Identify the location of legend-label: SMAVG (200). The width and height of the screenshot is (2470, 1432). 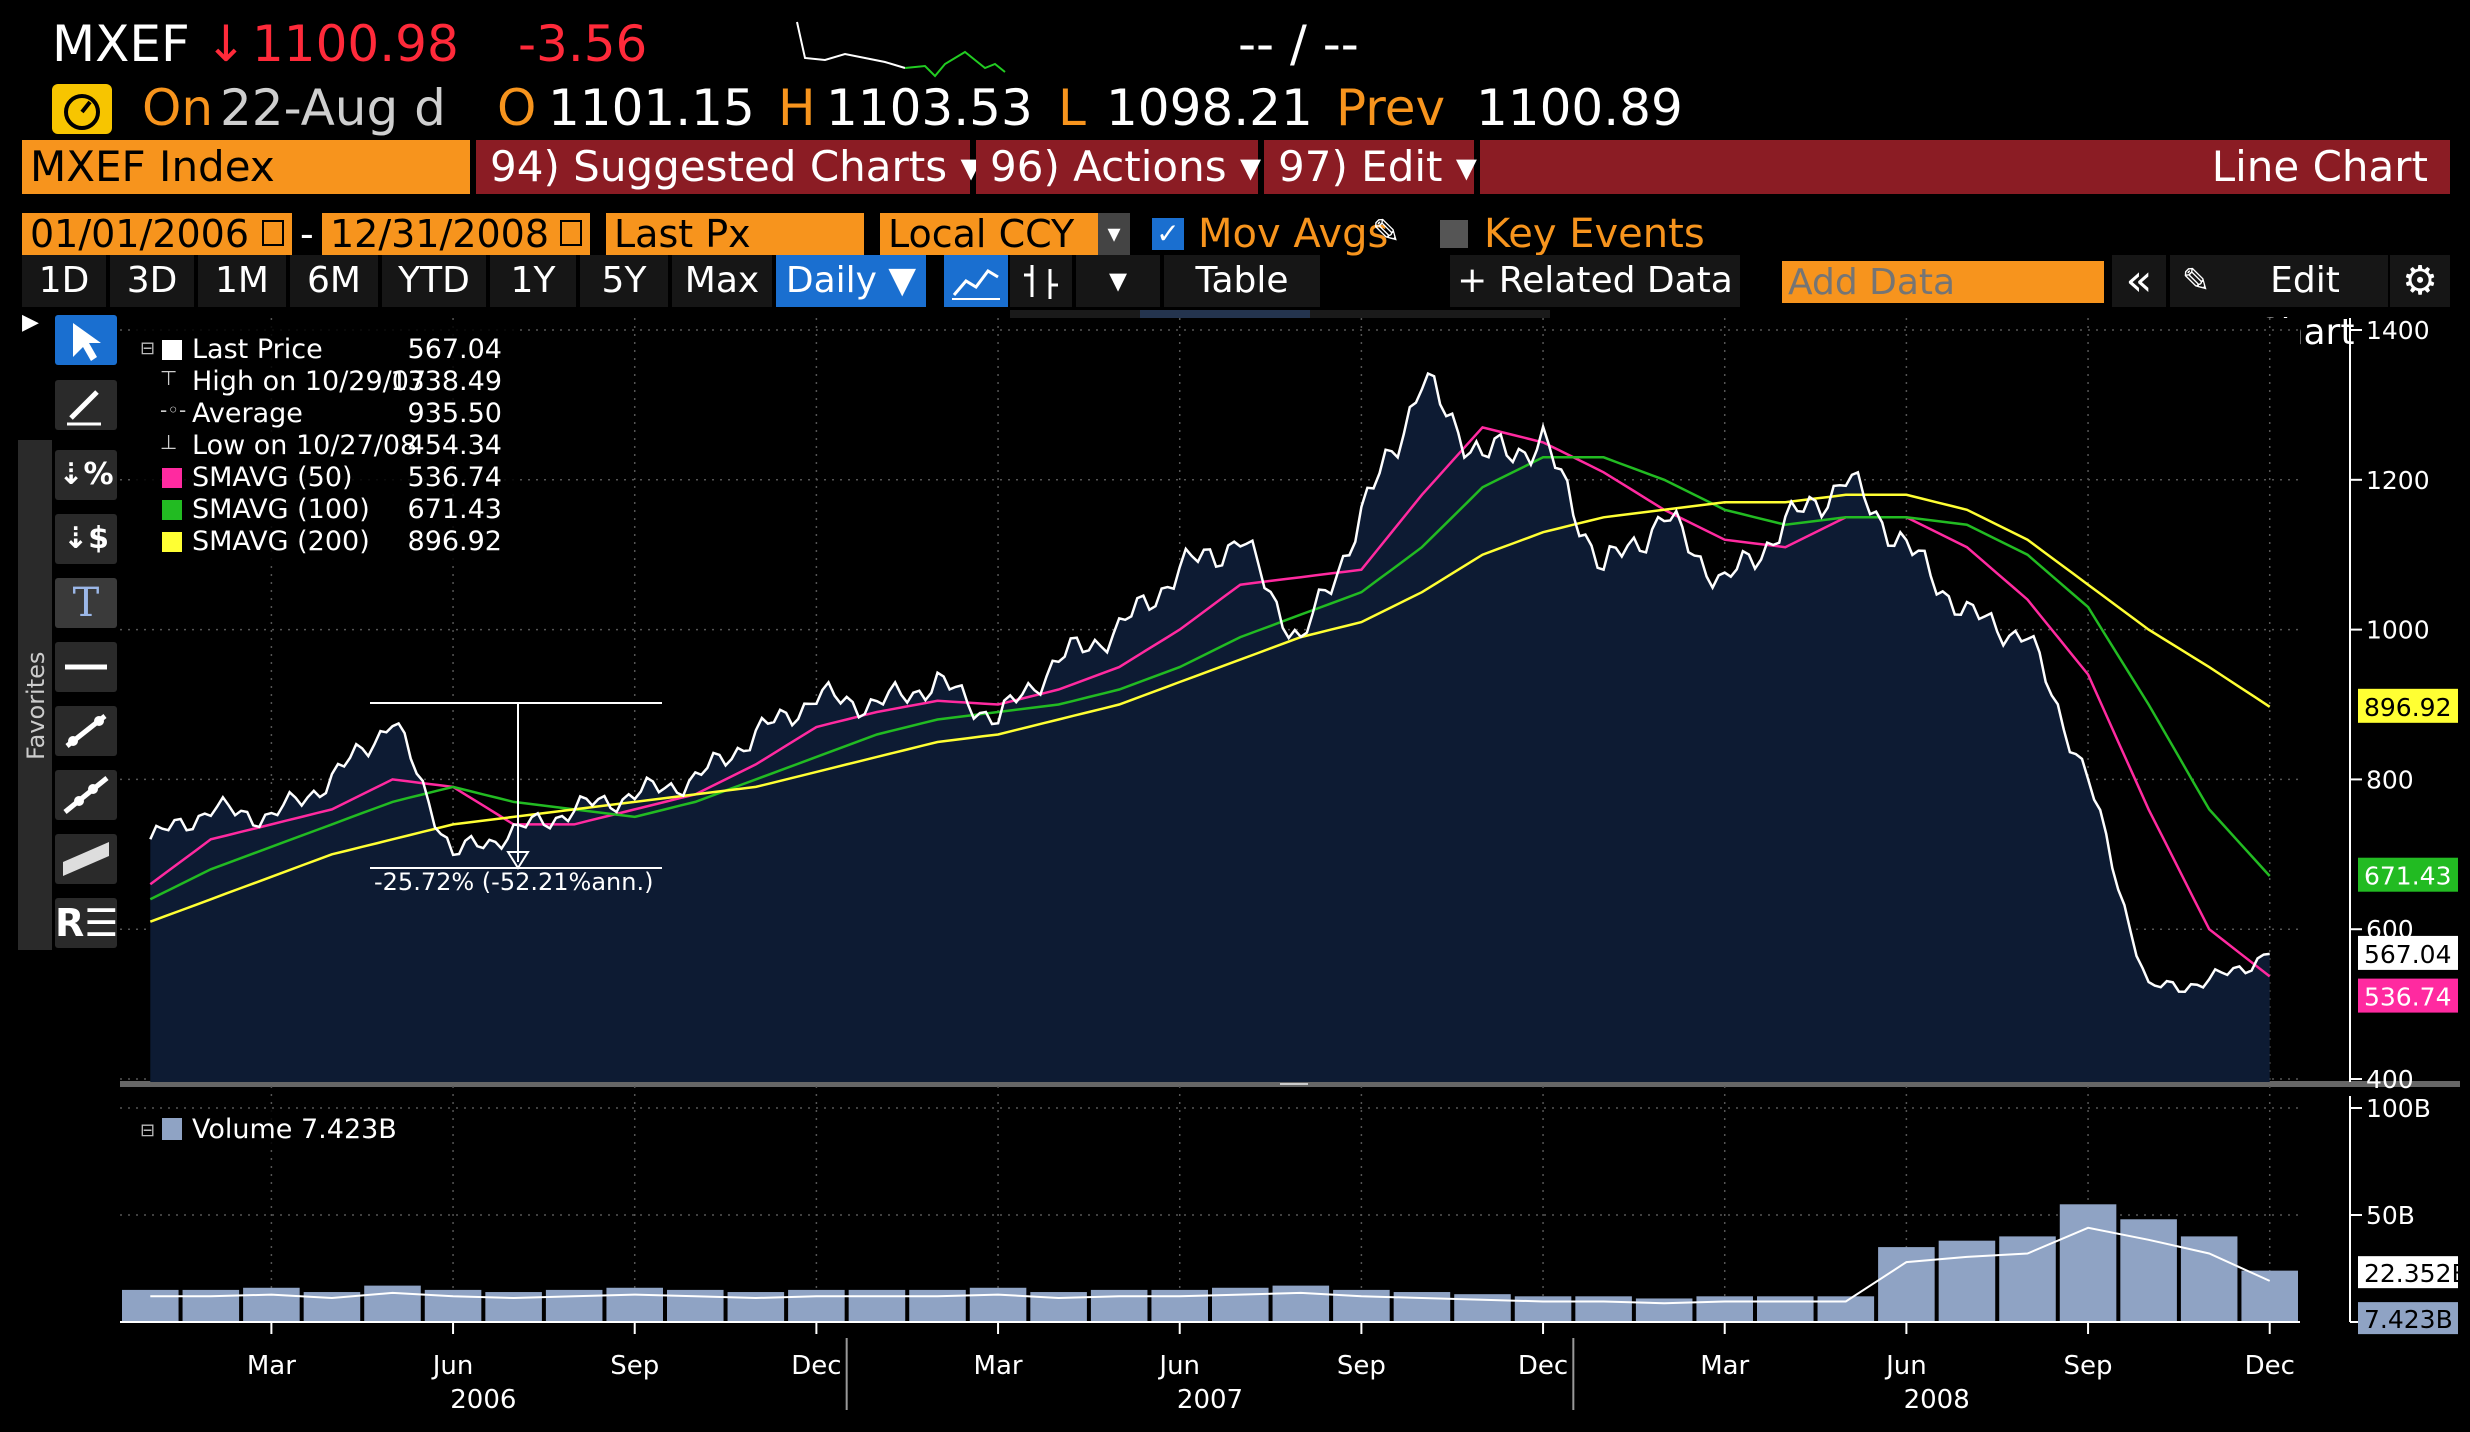
(281, 541).